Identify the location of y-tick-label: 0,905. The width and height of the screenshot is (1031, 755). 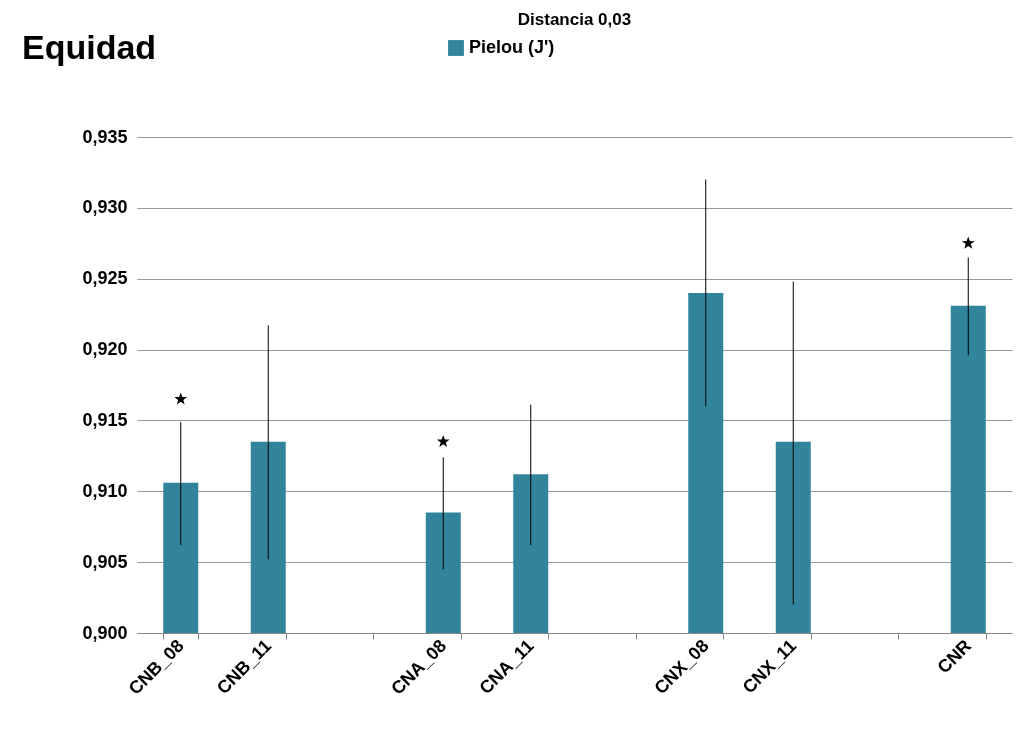
(105, 561).